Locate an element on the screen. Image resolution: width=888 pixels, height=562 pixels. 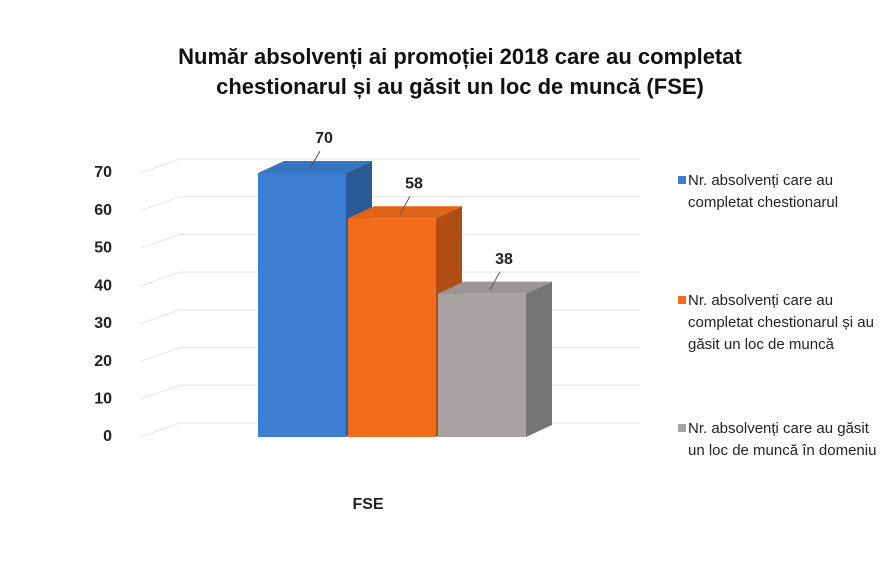
data-label: 70 is located at coordinates (324, 138).